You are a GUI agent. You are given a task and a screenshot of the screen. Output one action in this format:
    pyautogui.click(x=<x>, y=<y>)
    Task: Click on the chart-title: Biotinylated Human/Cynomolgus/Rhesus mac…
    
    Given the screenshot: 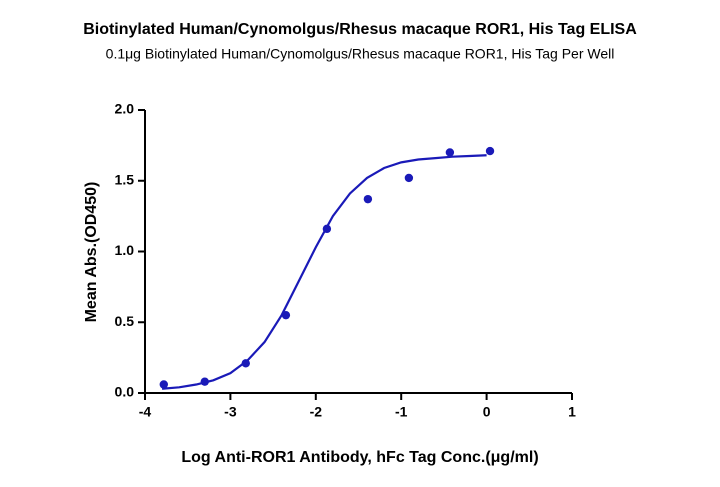 What is the action you would take?
    pyautogui.click(x=360, y=29)
    